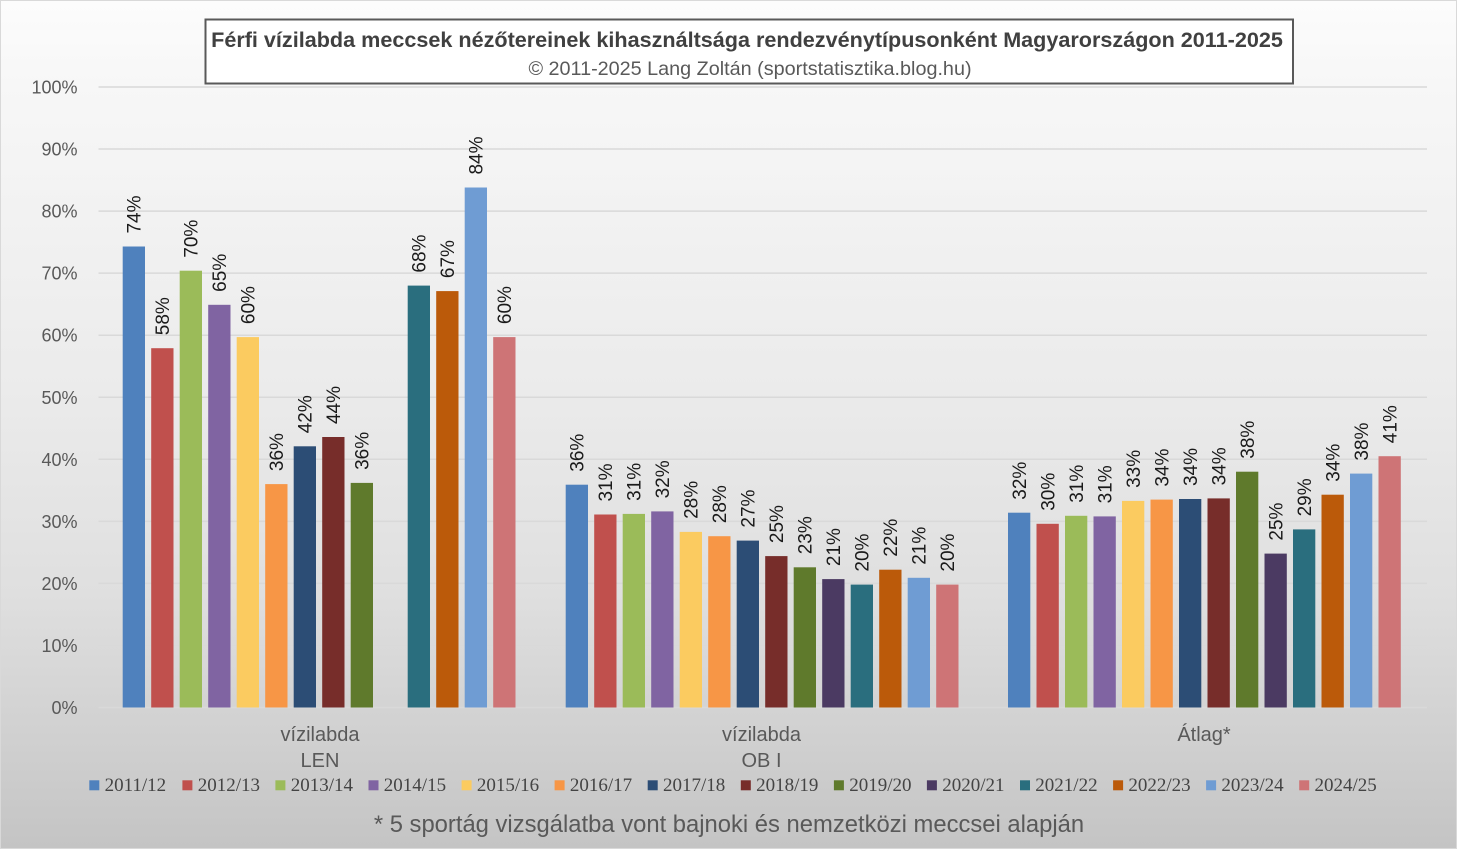  What do you see at coordinates (306, 414) in the screenshot?
I see `svg-text: 42%` at bounding box center [306, 414].